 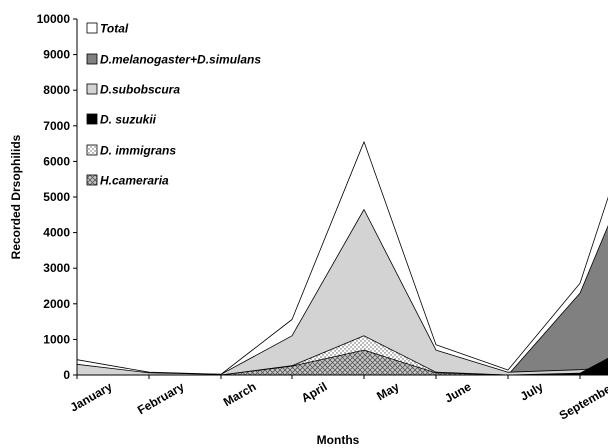 What do you see at coordinates (56, 233) in the screenshot?
I see `y-tick-label: 4000` at bounding box center [56, 233].